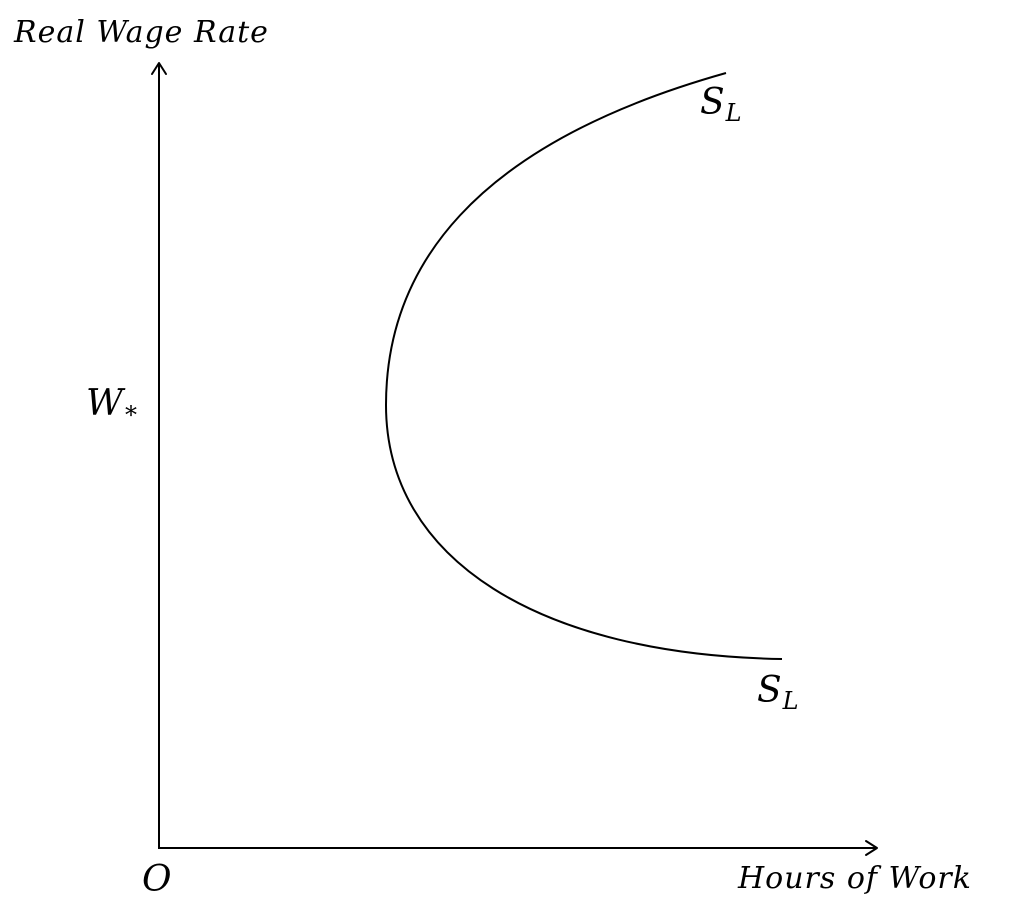 The width and height of the screenshot is (1032, 912). I want to click on curve-label-lower-symbol: S, so click(769, 690).